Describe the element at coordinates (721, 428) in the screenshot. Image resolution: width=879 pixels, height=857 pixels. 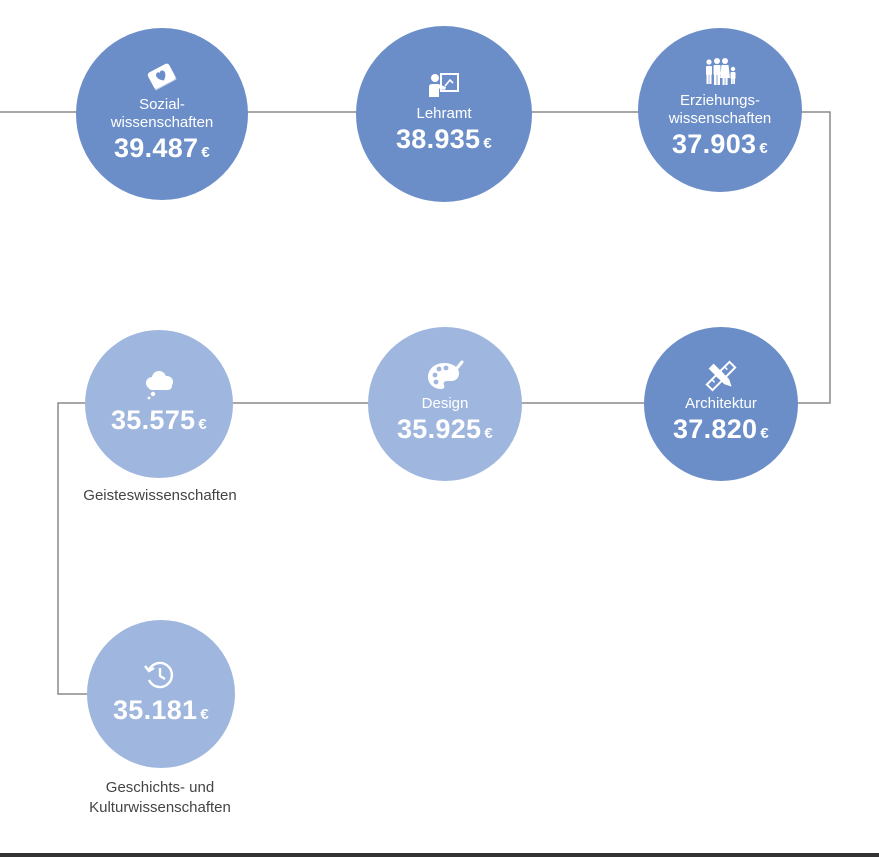
I see `salary-value: 37.820 €` at that location.